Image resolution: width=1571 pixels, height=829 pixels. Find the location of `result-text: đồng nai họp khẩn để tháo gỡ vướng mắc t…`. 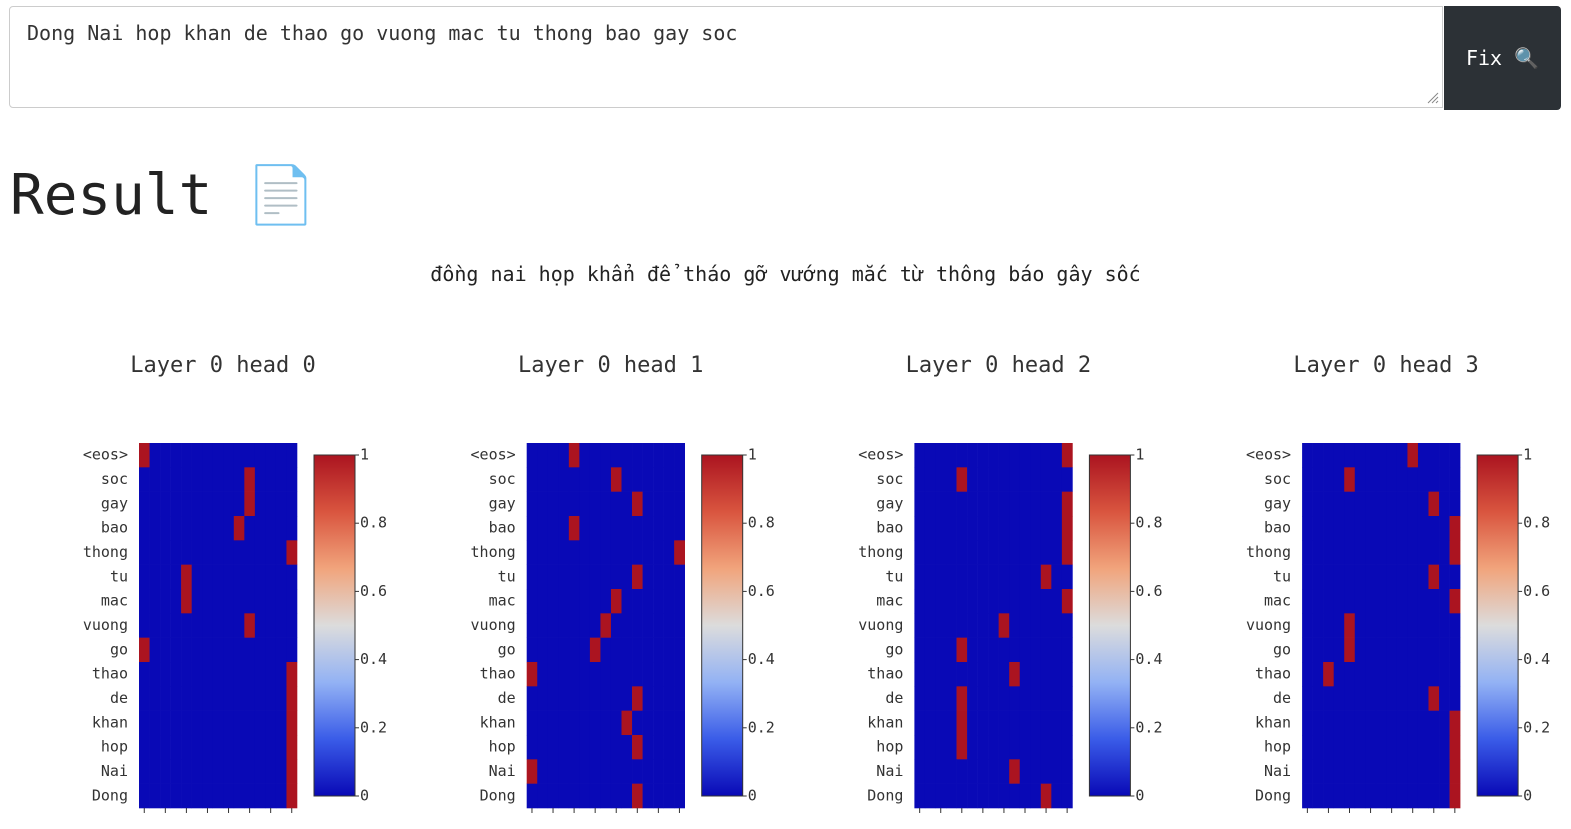

result-text: đồng nai họp khẩn để tháo gỡ vướng mắc t… is located at coordinates (785, 274).